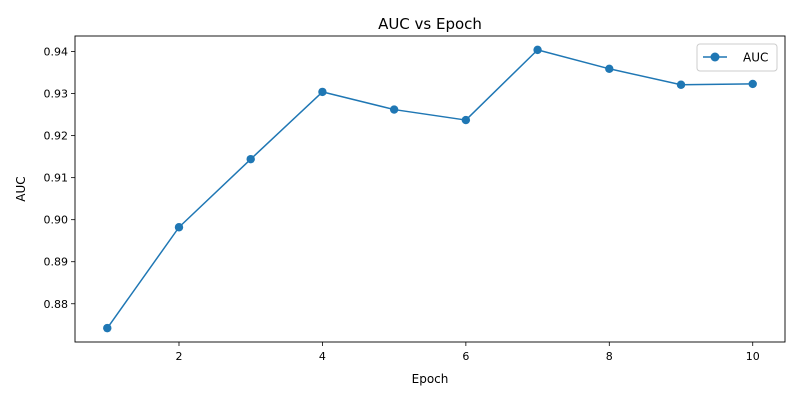  Describe the element at coordinates (178, 356) in the screenshot. I see `x-tick-label: 2` at that location.